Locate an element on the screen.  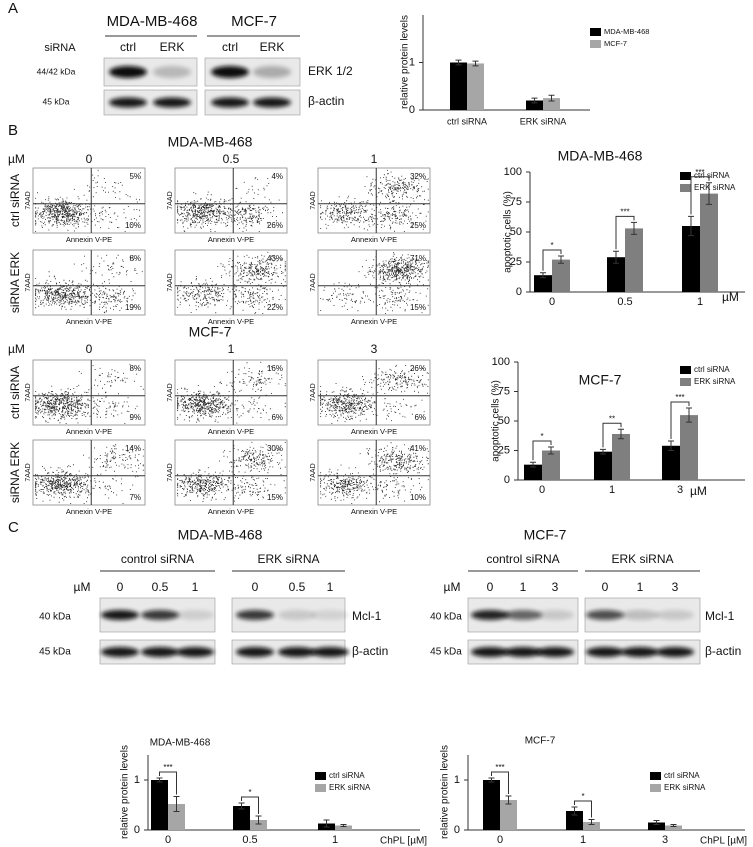
row-label: siRNA ERK is located at coordinates (15, 282).